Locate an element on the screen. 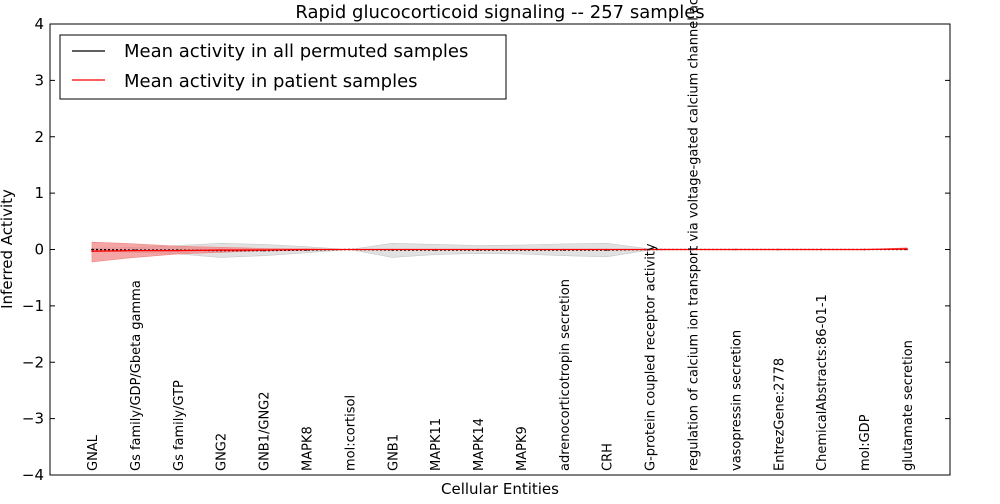 This screenshot has width=1000, height=504. y-tick-label: 2 is located at coordinates (39, 137).